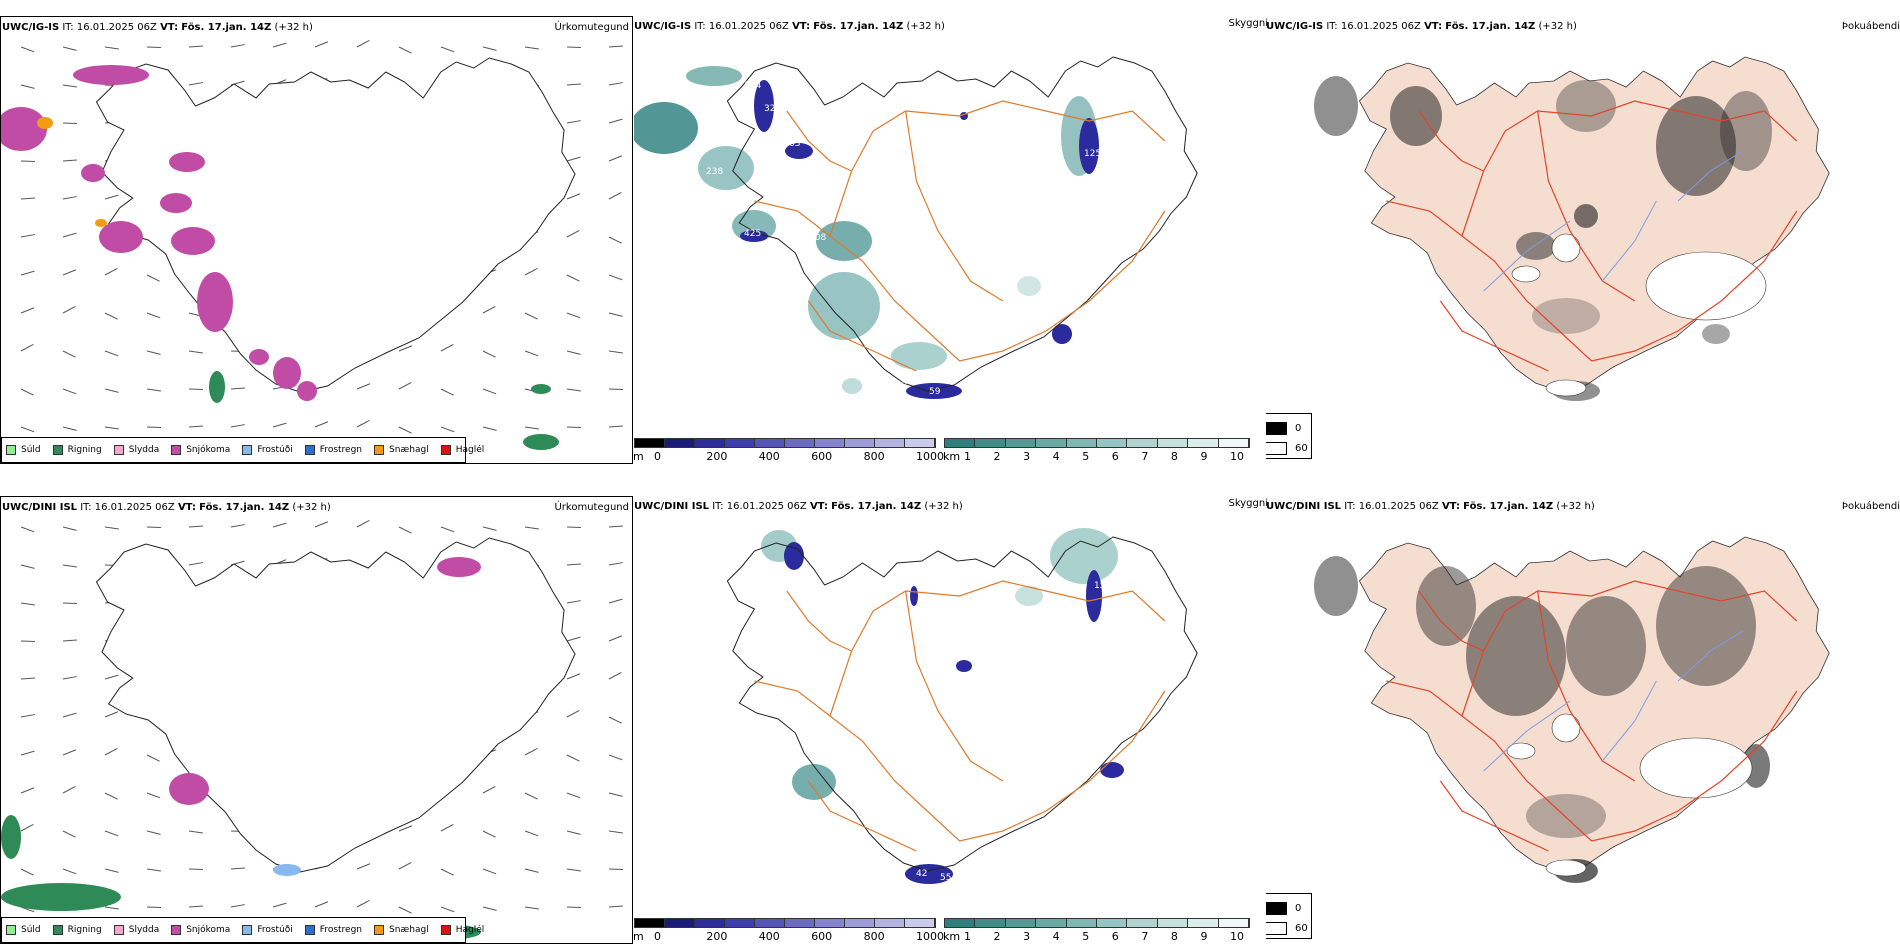 This screenshot has width=1900, height=950. What do you see at coordinates (384, 410) in the screenshot?
I see `rain-areas` at bounding box center [384, 410].